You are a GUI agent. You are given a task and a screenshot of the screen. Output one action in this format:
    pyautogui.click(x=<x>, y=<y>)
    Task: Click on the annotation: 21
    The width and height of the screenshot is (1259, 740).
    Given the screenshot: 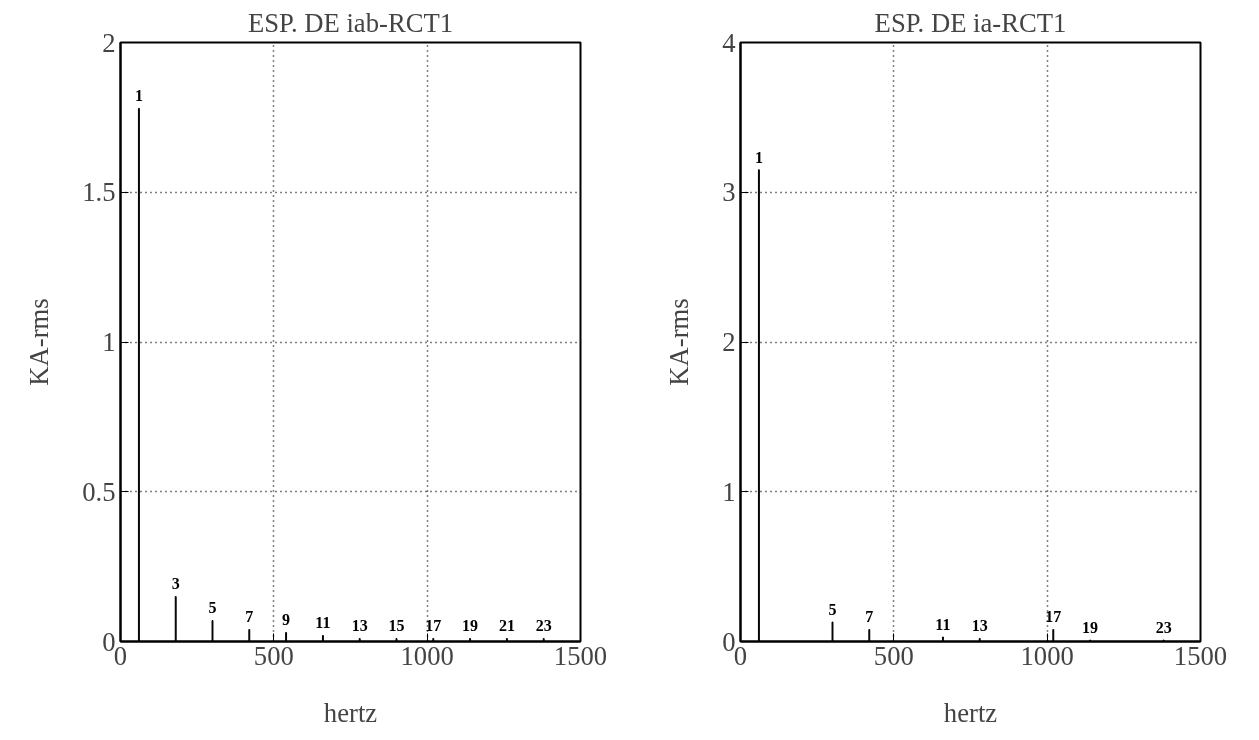 What is the action you would take?
    pyautogui.click(x=506, y=626)
    